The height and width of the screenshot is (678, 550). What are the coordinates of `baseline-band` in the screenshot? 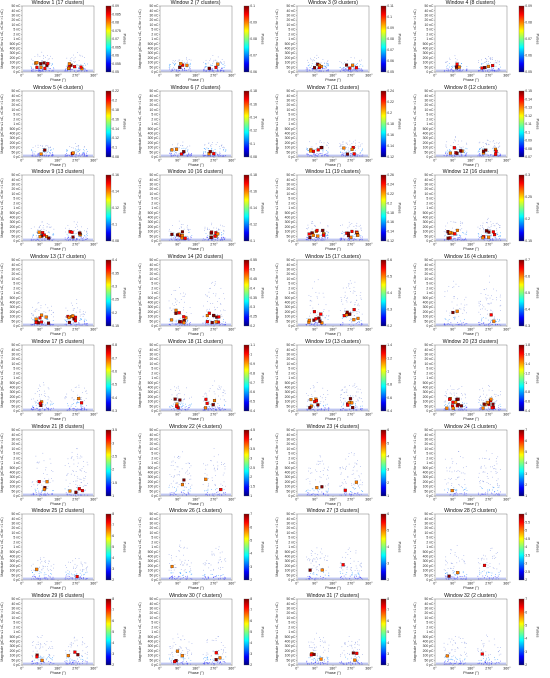 It's located at (333, 70).